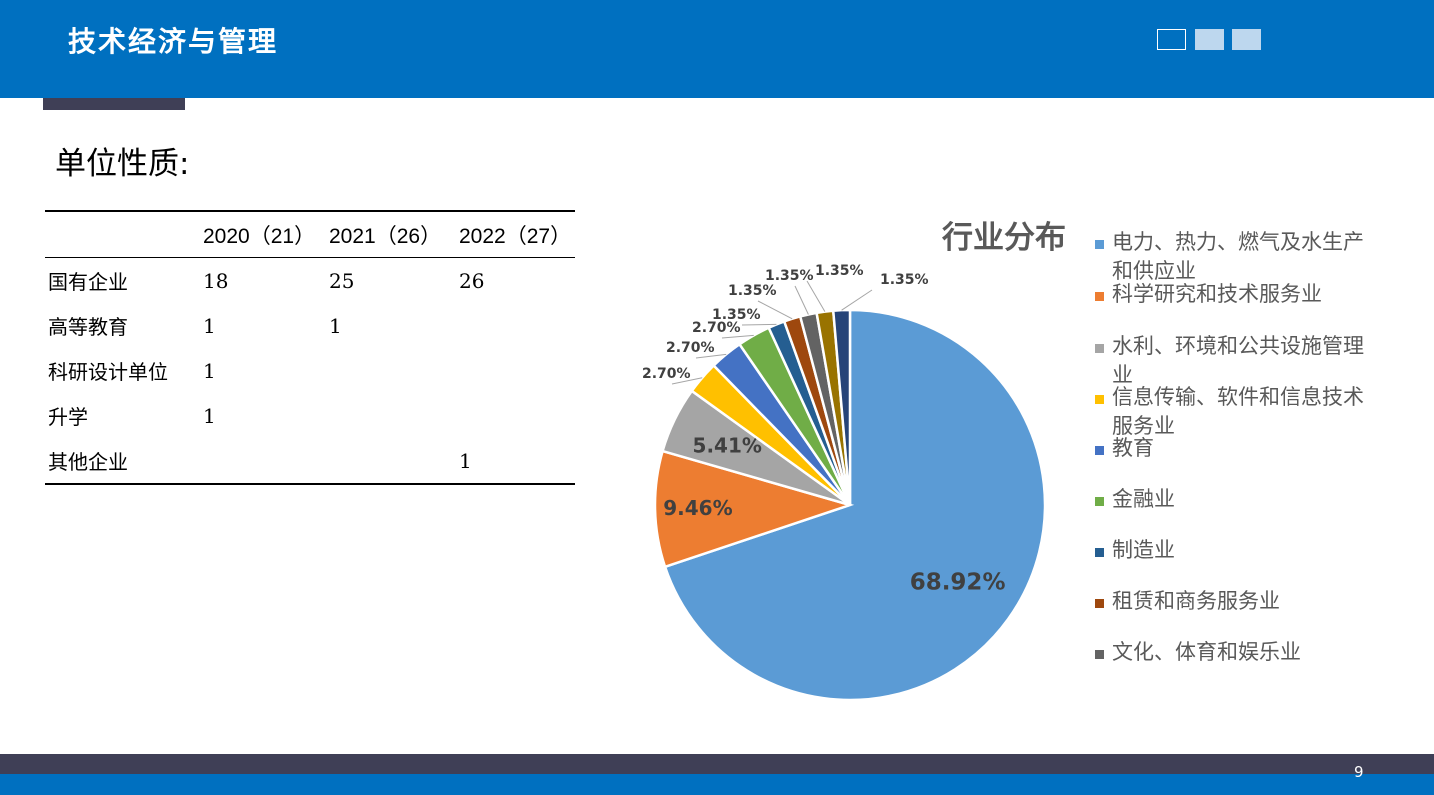  What do you see at coordinates (1206, 652) in the screenshot?
I see `legend-label: 文化、体育和娱乐业` at bounding box center [1206, 652].